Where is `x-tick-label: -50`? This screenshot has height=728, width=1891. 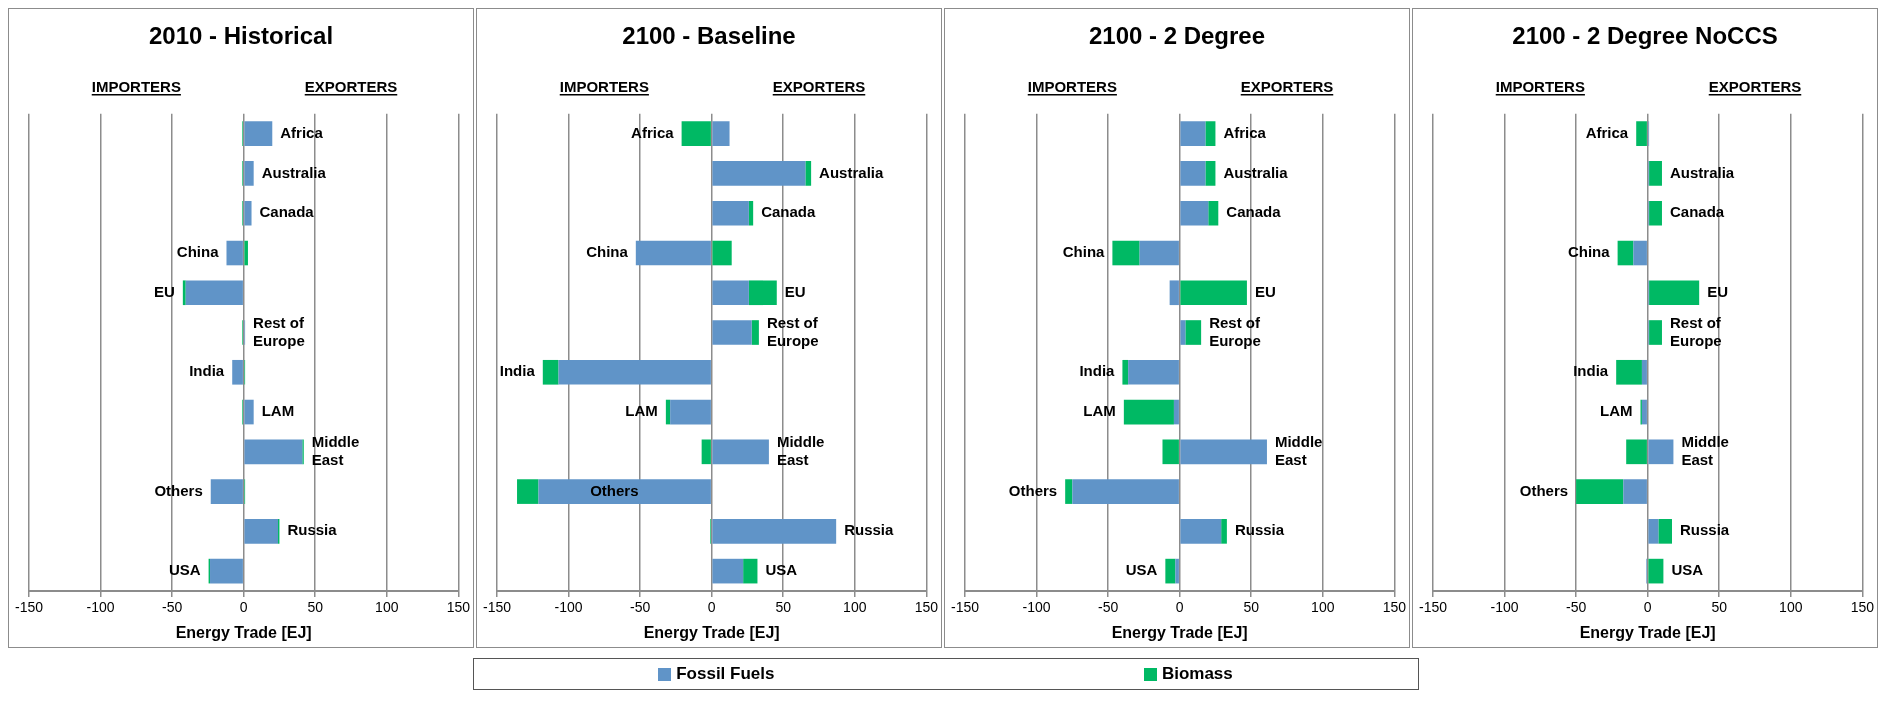
x-tick-label: -50 is located at coordinates (640, 607).